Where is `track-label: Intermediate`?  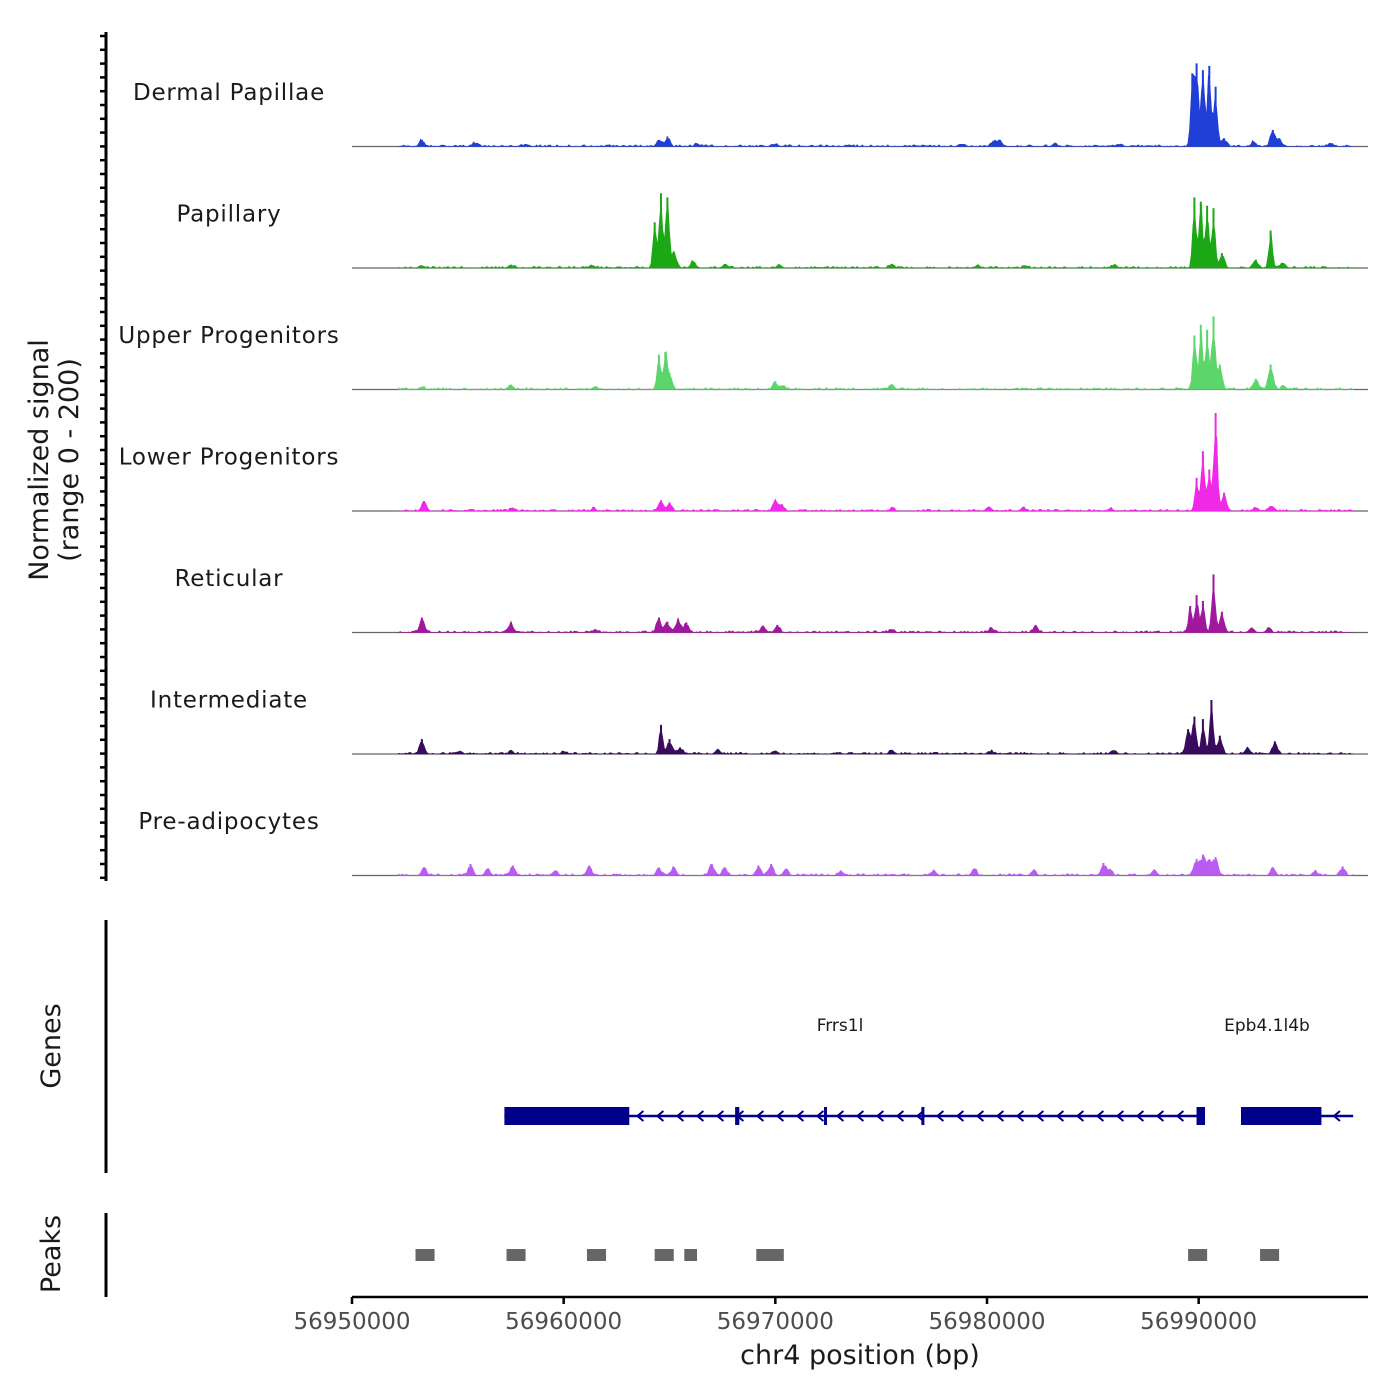
track-label: Intermediate is located at coordinates (229, 701).